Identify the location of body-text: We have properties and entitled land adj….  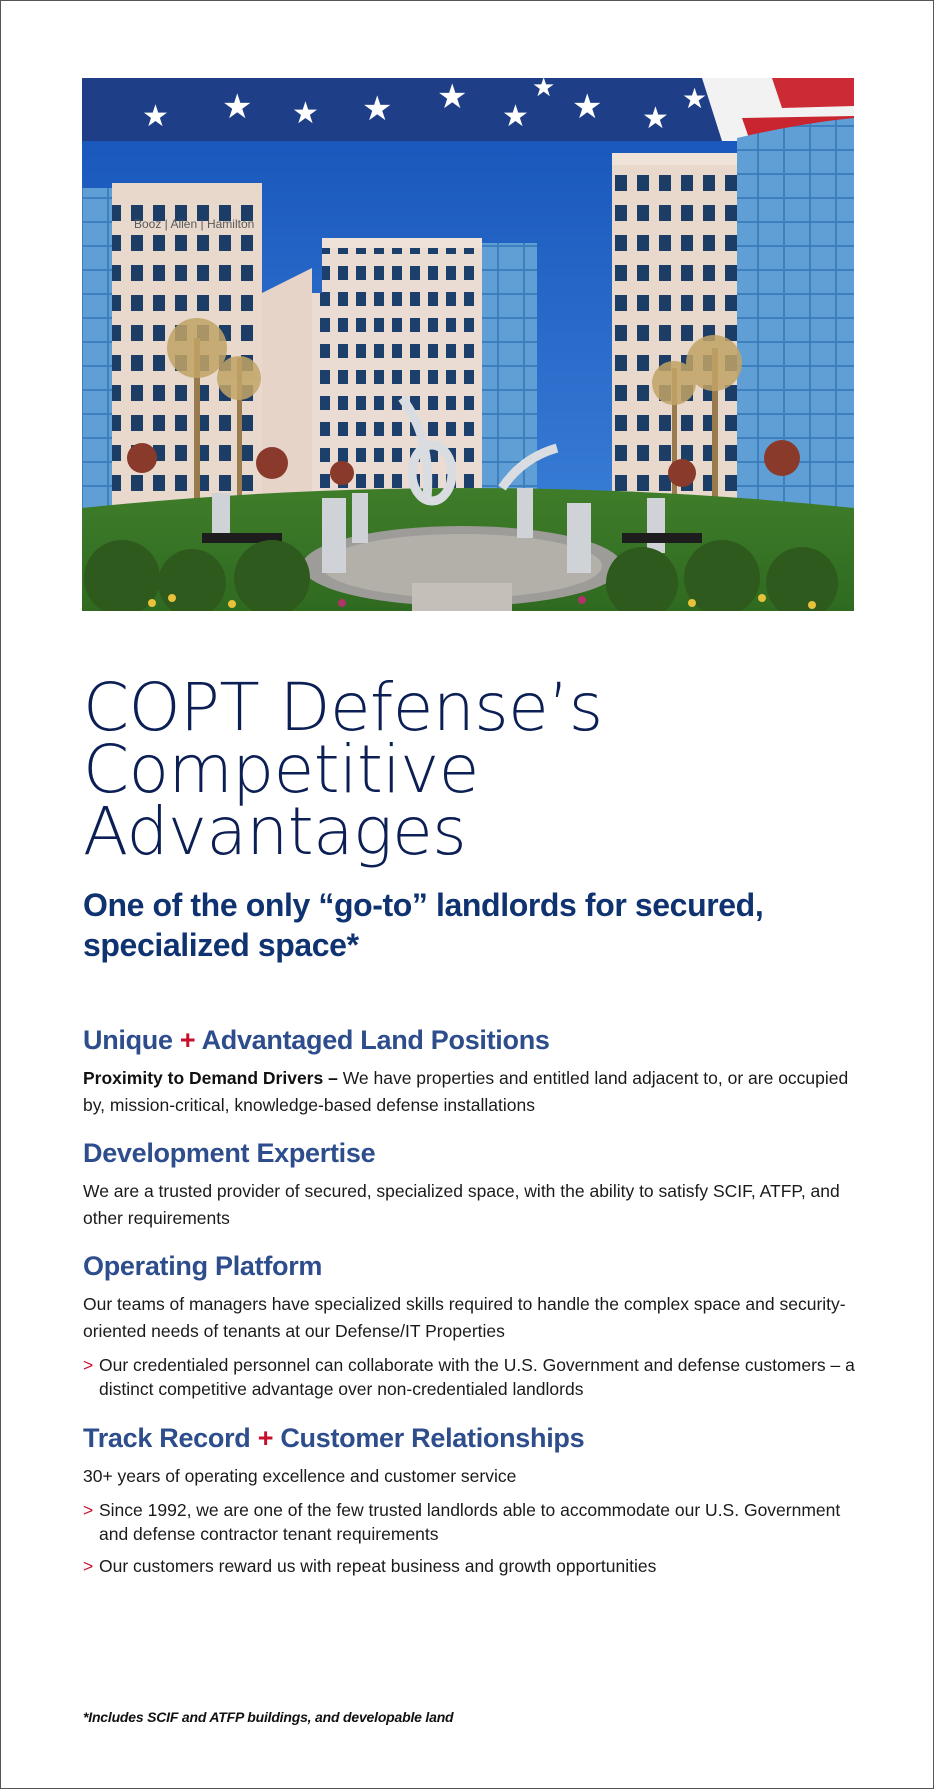
(466, 1091).